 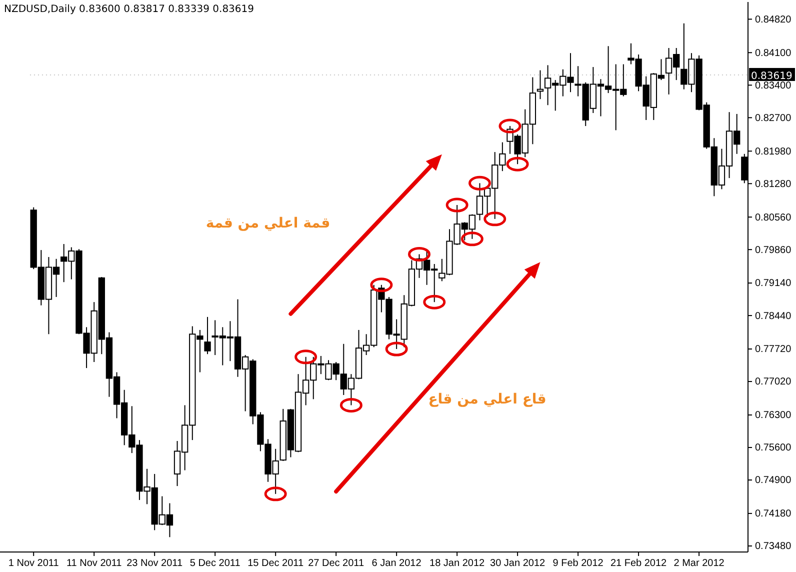 I want to click on x-tick-label: 18 Jan 2012, so click(x=458, y=564).